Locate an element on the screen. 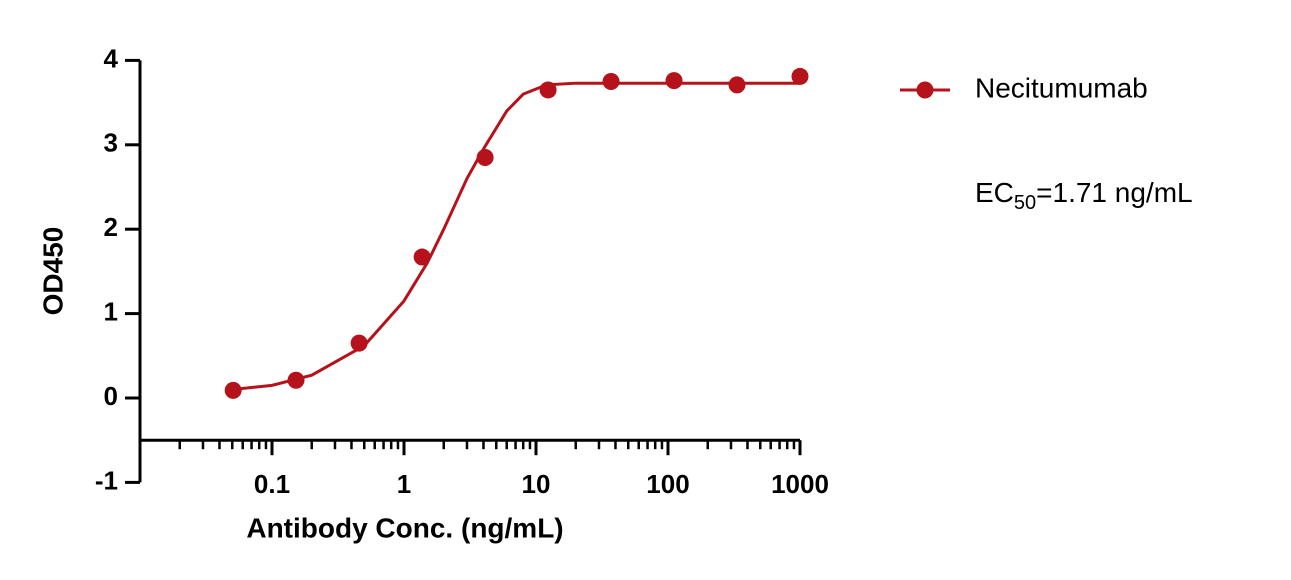  annotation-sub: 50 is located at coordinates (1025, 203).